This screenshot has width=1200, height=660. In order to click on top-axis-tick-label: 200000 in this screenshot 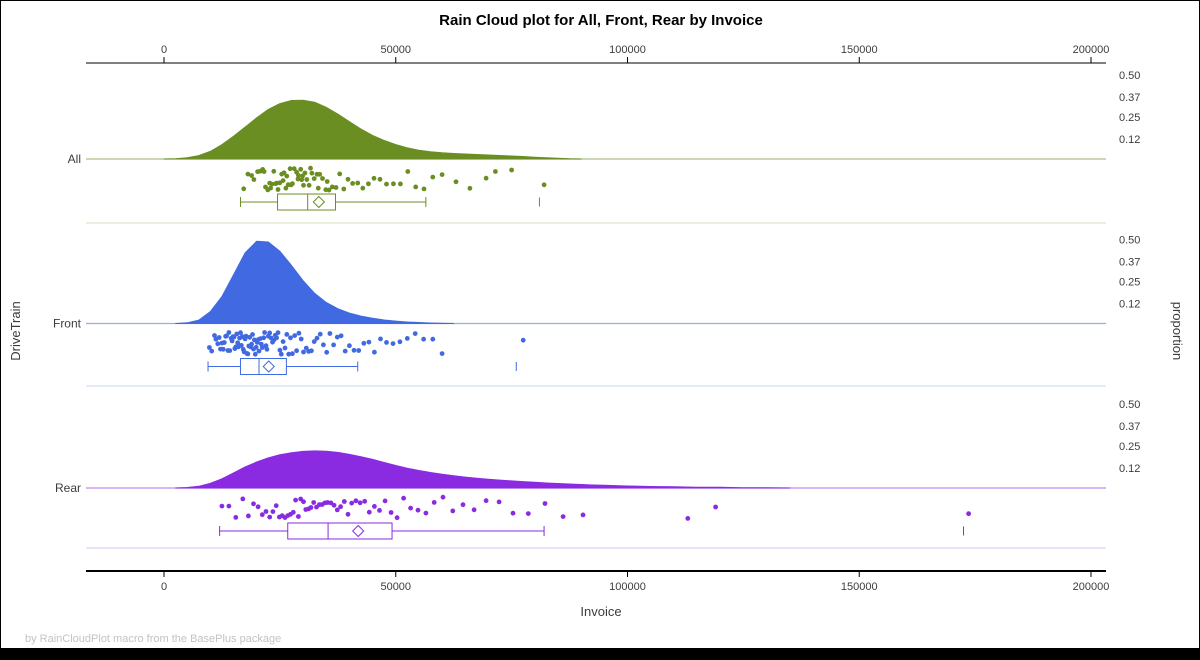, I will do `click(1091, 50)`.